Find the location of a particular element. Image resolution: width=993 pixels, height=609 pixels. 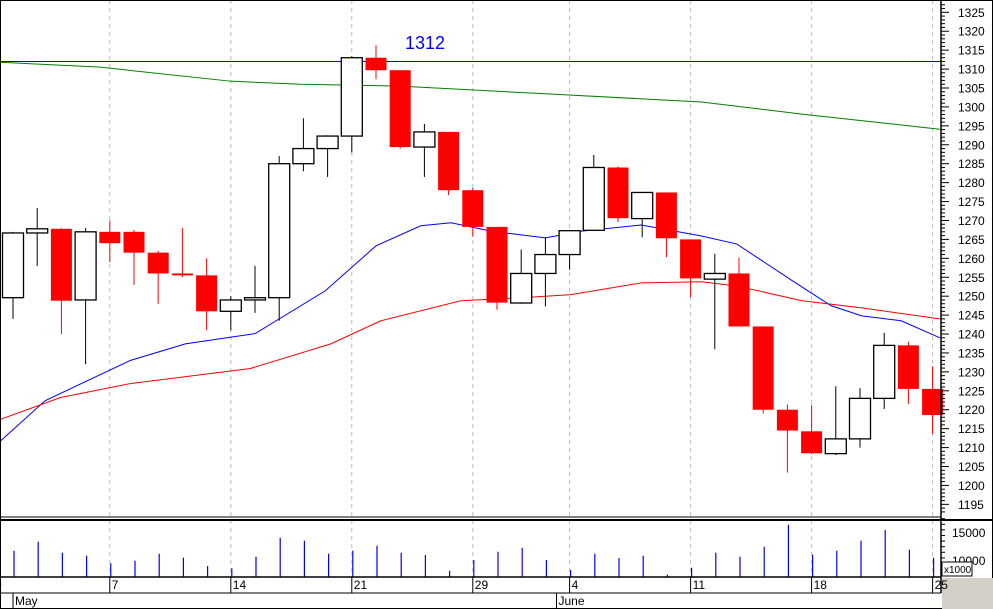

price-tick-label: 1195 is located at coordinates (971, 505).